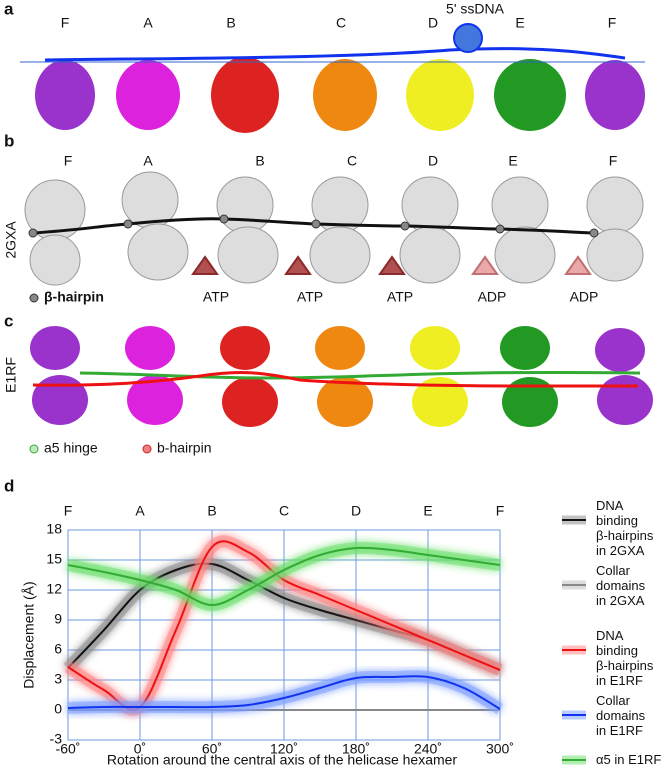  I want to click on top-label: B, so click(211, 511).